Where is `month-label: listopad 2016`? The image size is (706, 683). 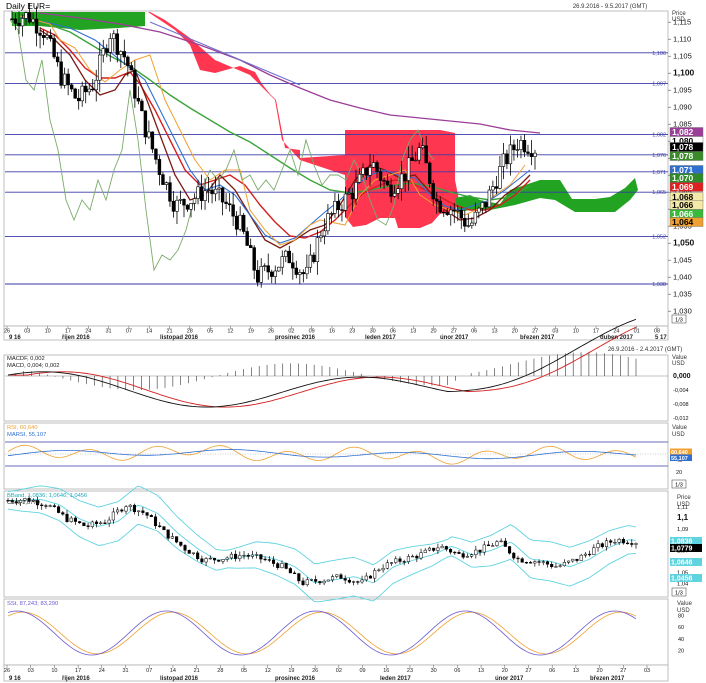 month-label: listopad 2016 is located at coordinates (179, 338).